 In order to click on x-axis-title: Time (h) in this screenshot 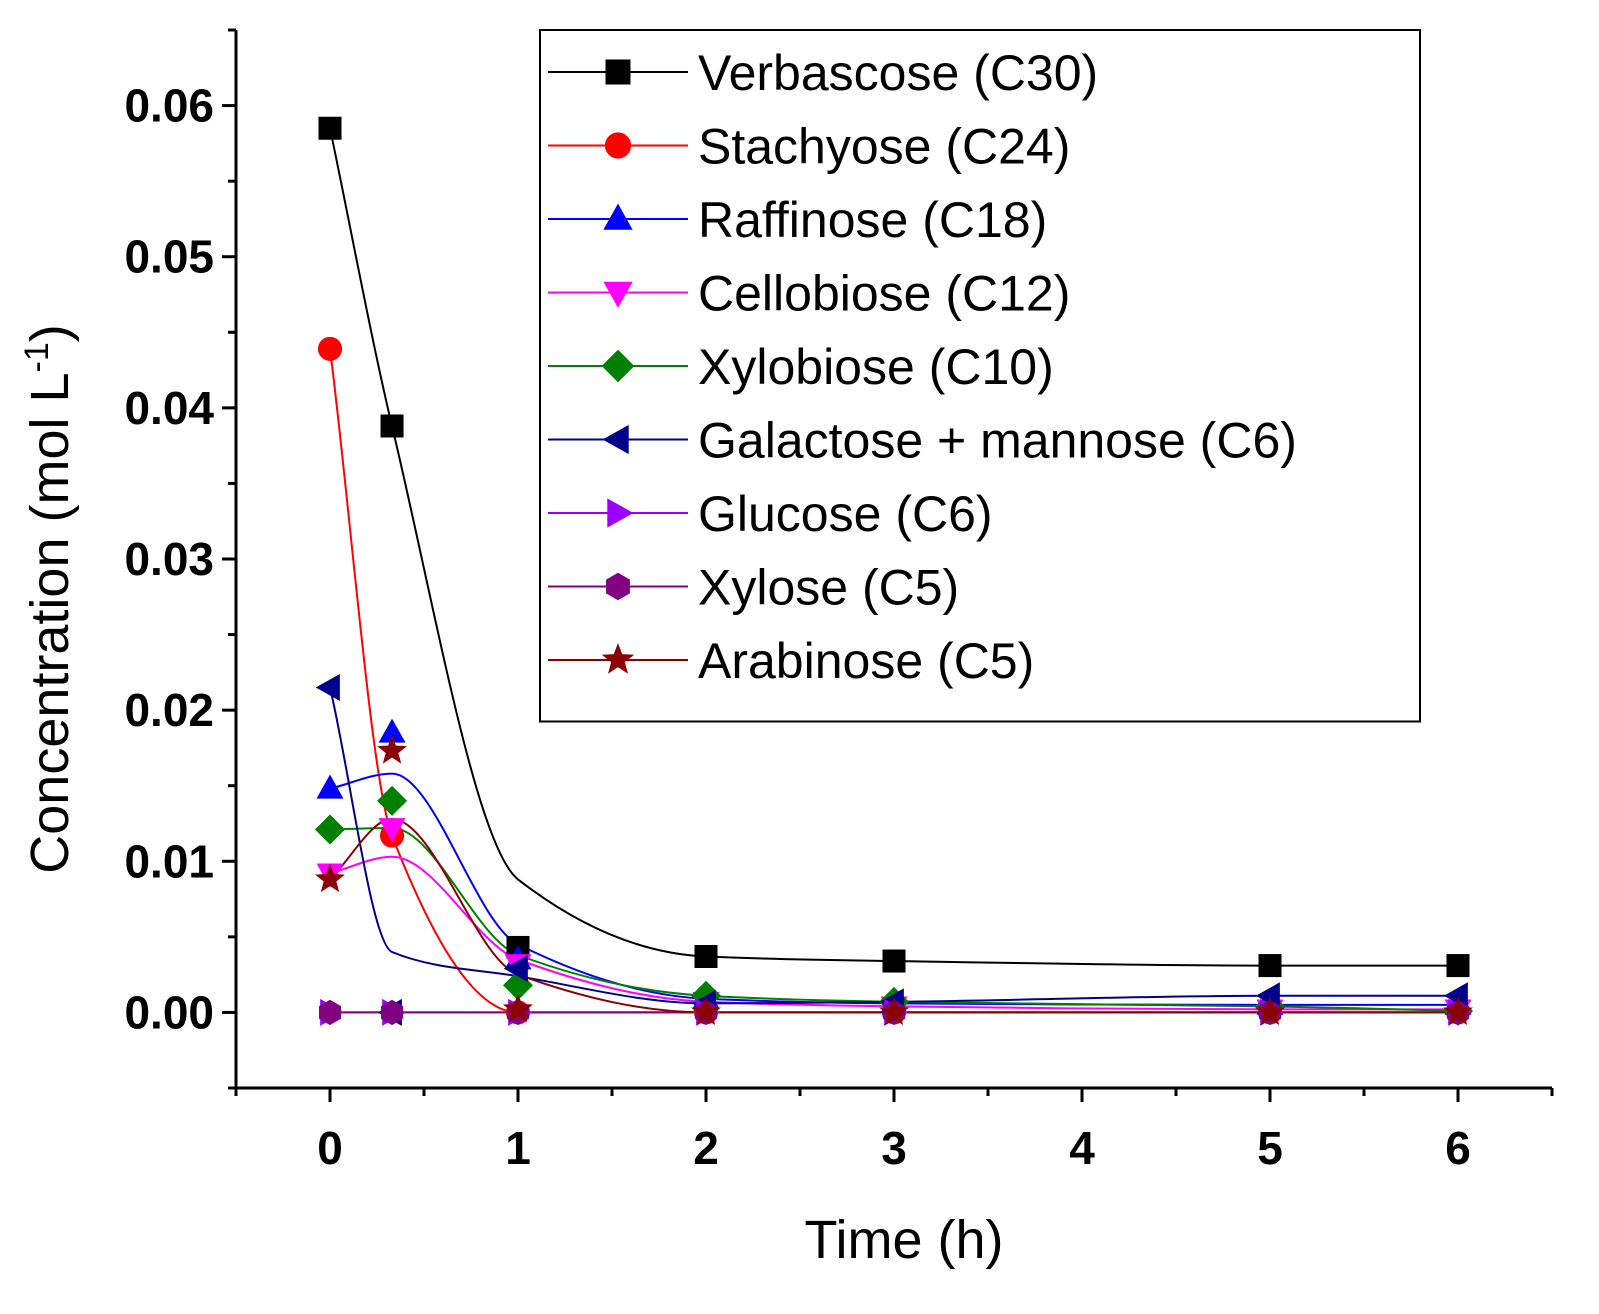, I will do `click(904, 1240)`.